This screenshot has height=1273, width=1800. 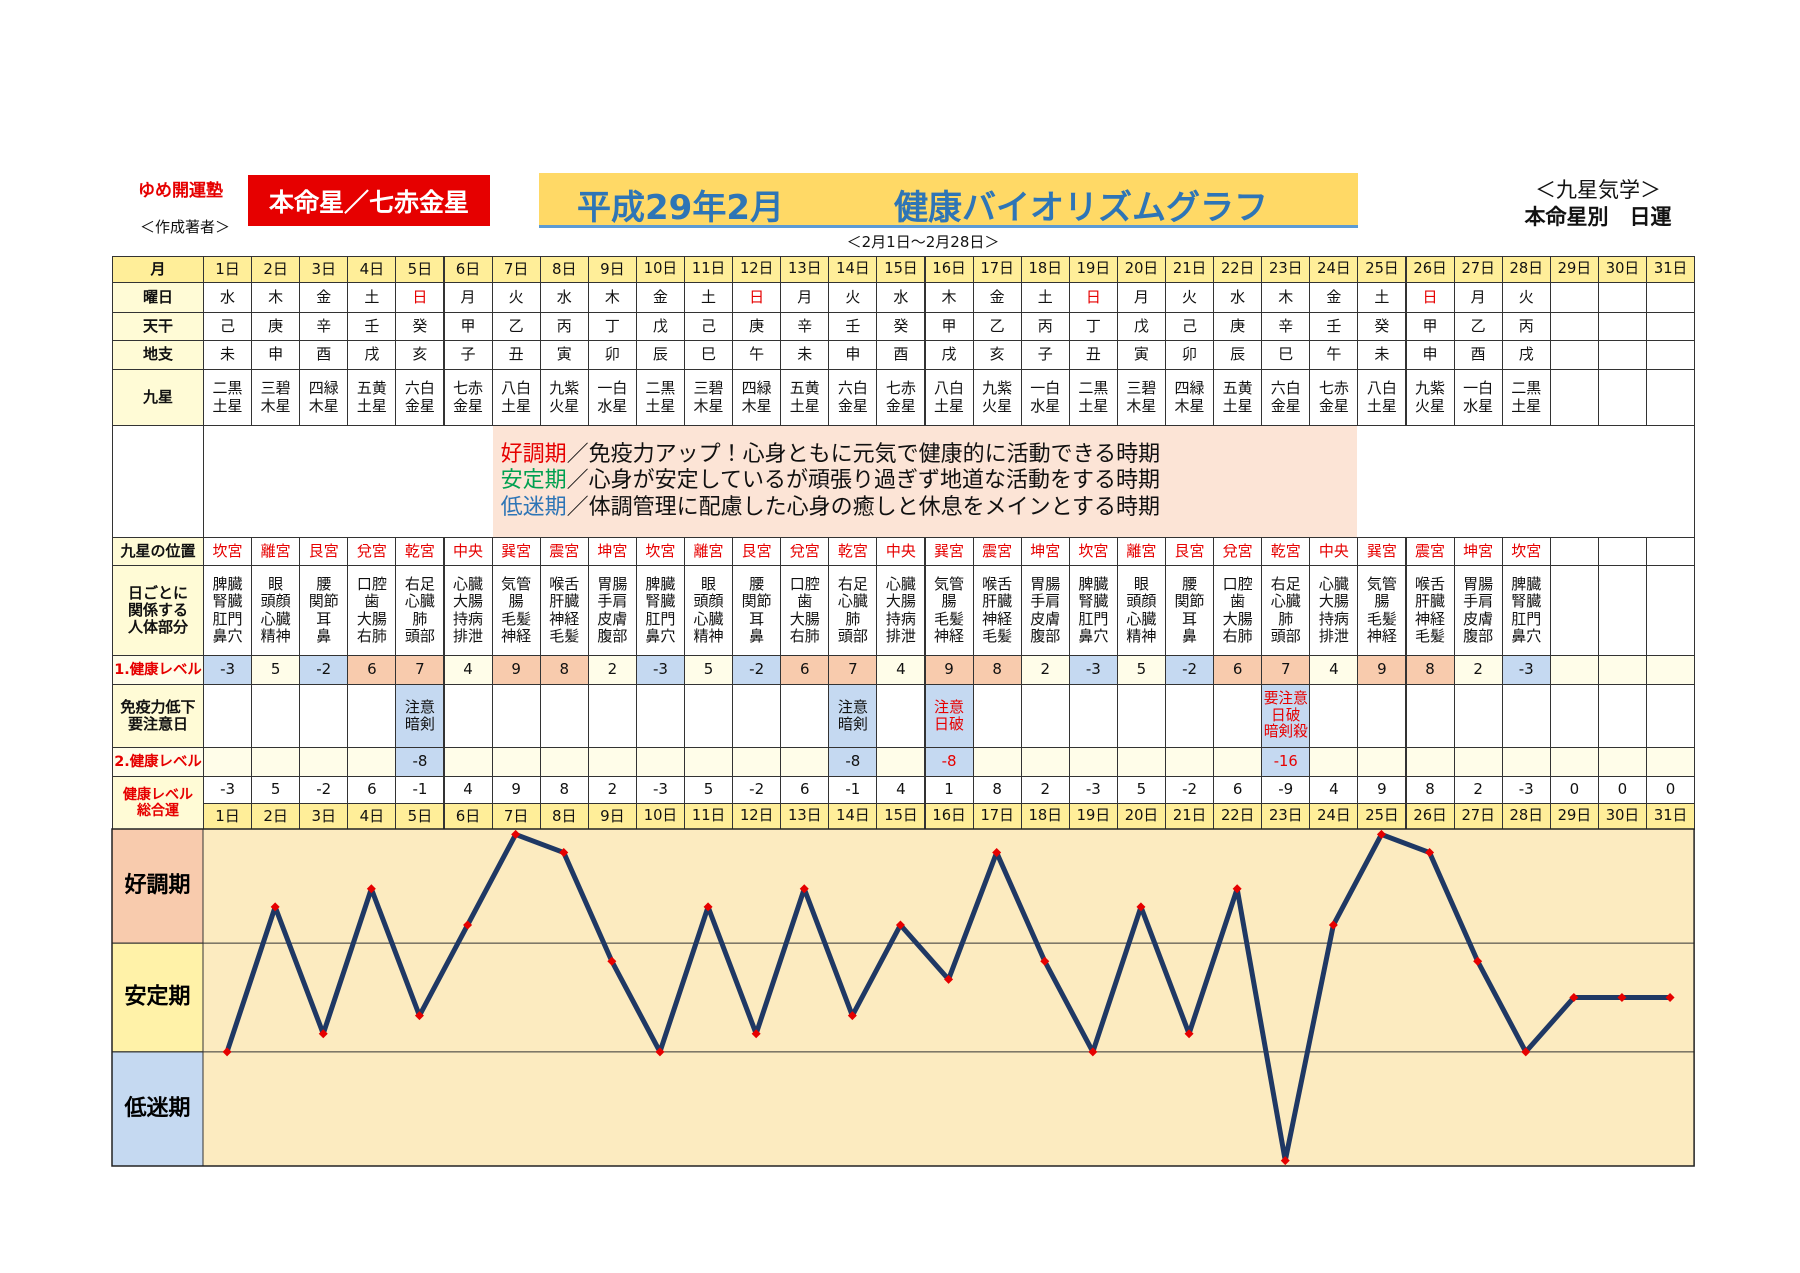 I want to click on table-cell: 戊, so click(x=660, y=326).